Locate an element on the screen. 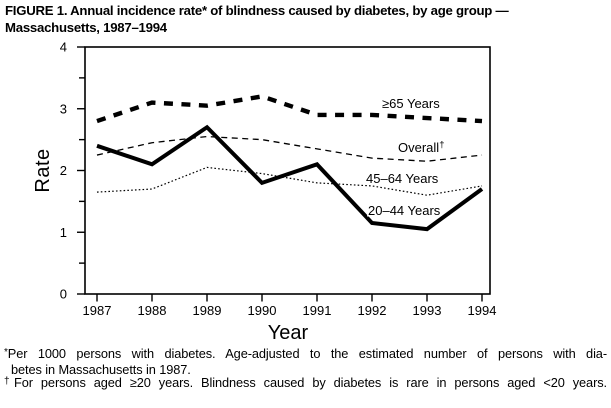  series-line-overall is located at coordinates (289, 148).